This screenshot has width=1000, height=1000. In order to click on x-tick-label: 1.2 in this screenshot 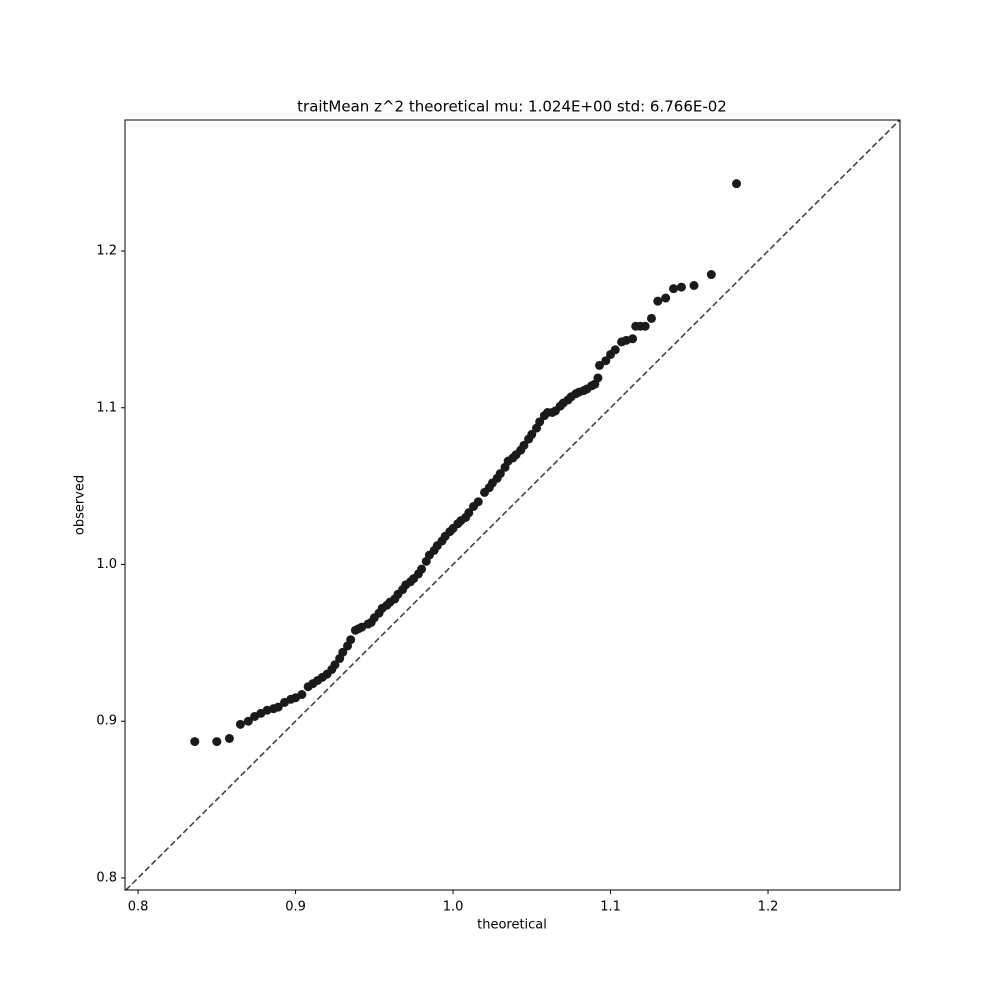, I will do `click(768, 907)`.